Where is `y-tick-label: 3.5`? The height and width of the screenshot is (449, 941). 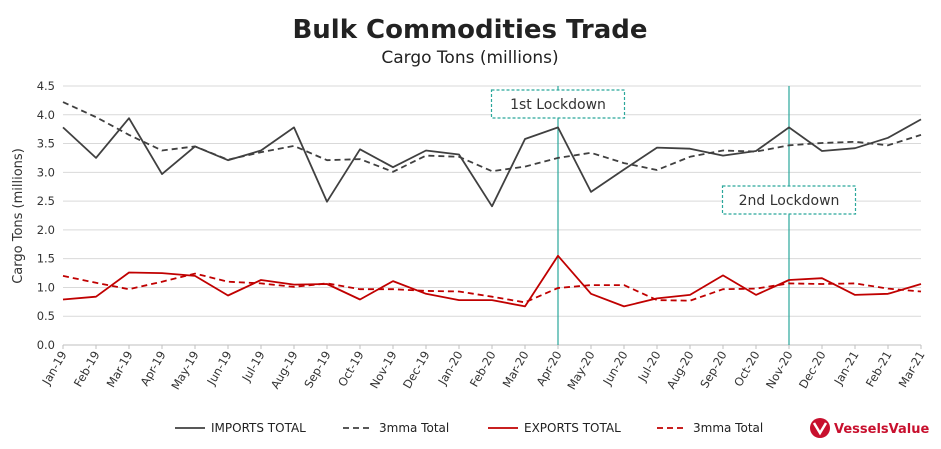
y-tick-label: 3.5 is located at coordinates (46, 144).